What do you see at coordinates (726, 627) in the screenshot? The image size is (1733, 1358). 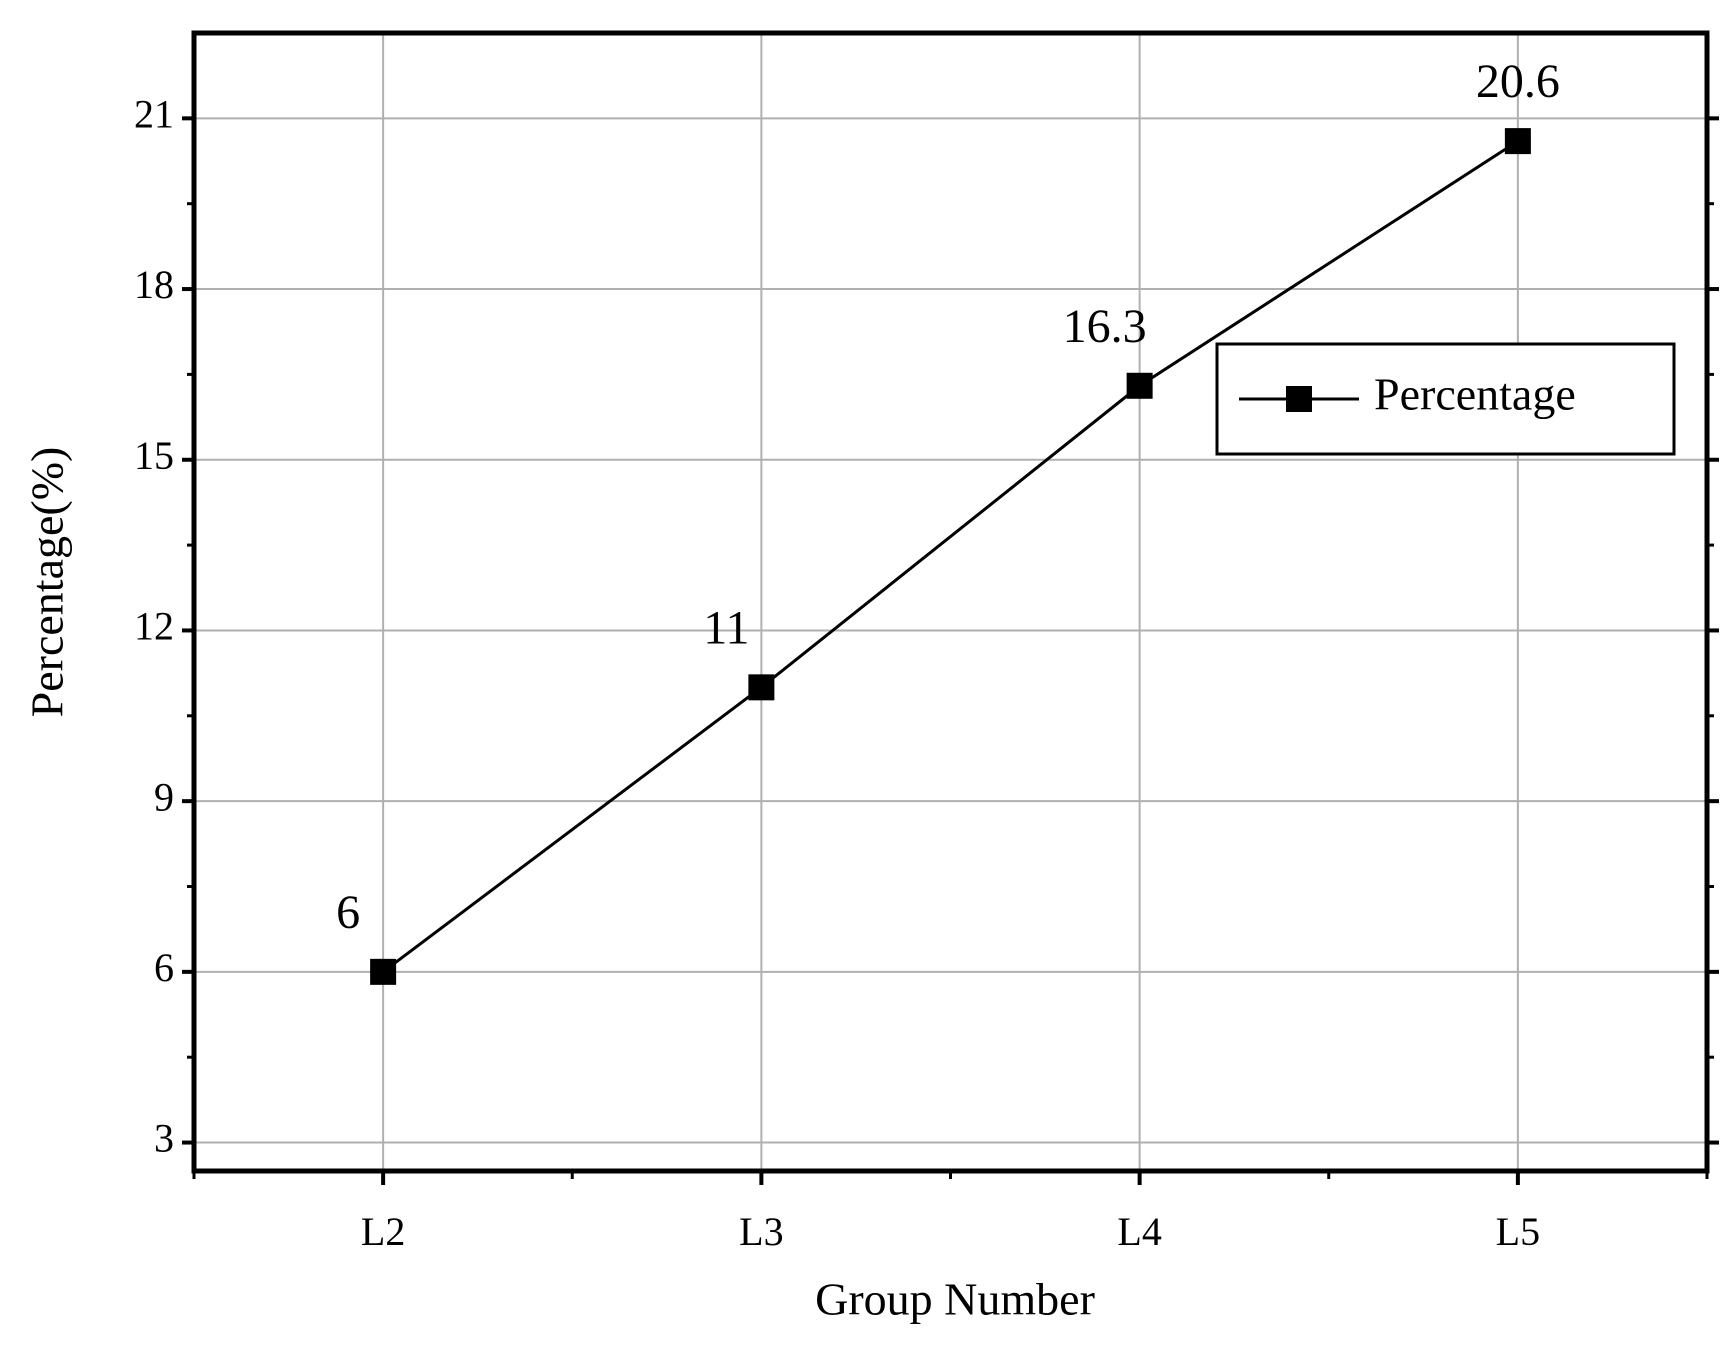 I see `value-label: 11` at bounding box center [726, 627].